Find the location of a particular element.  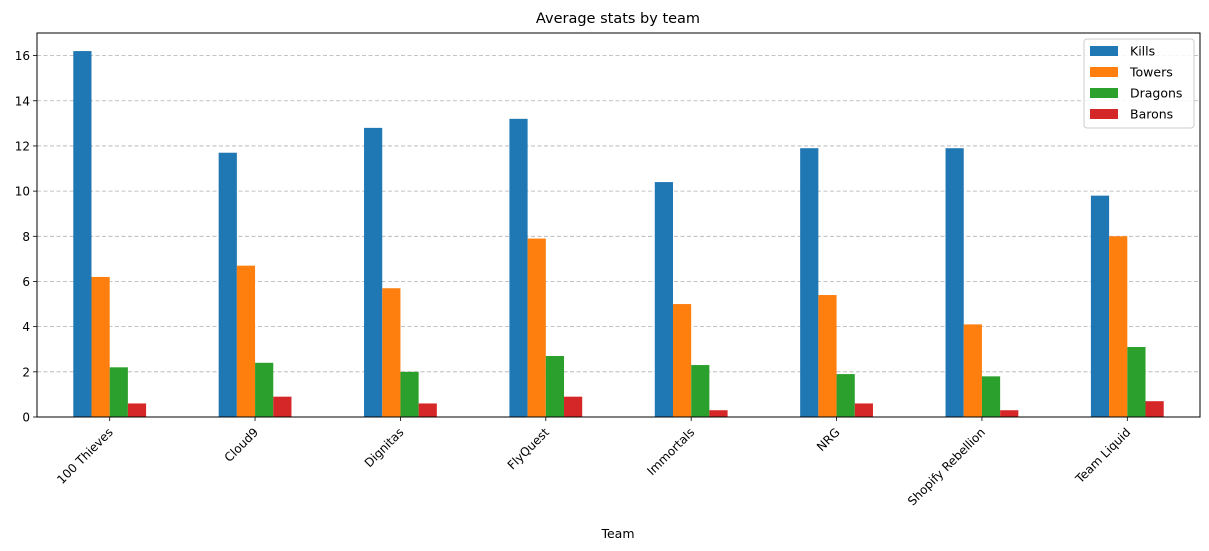

y-tick-label: 8 is located at coordinates (26, 237).